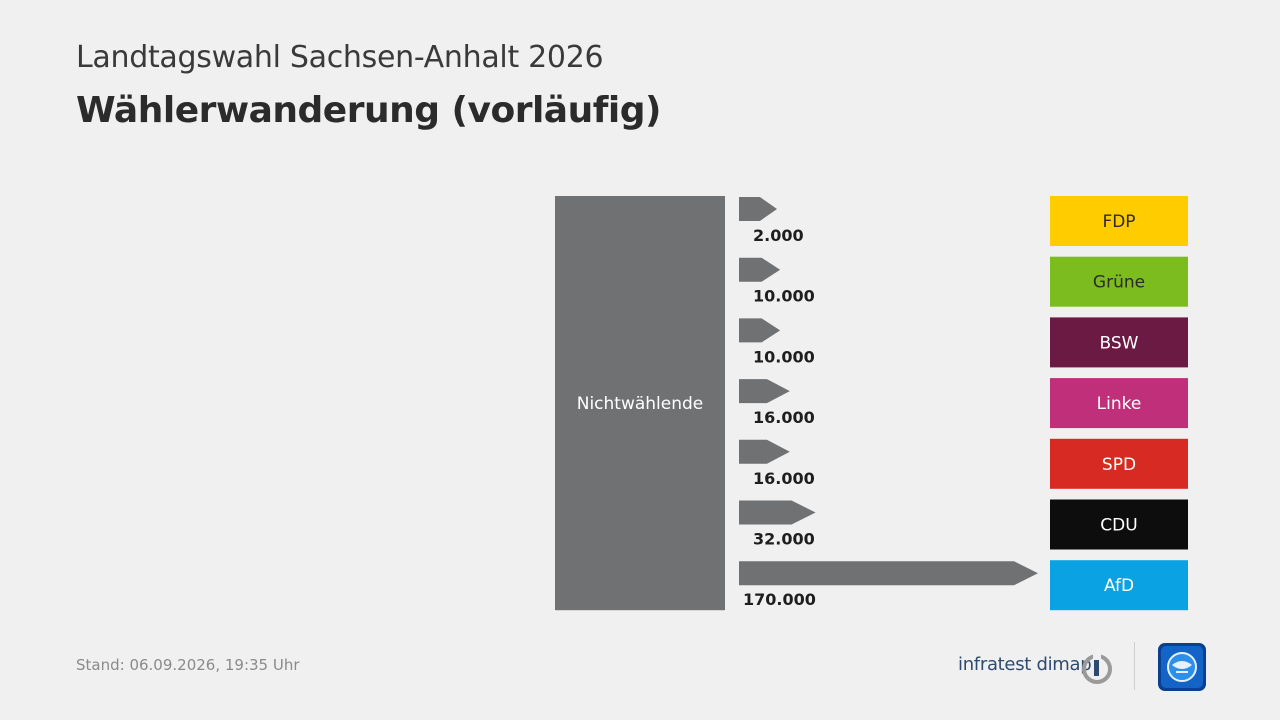 The image size is (1280, 720). What do you see at coordinates (1182, 667) in the screenshot?
I see `tagesschau-logo-icon` at bounding box center [1182, 667].